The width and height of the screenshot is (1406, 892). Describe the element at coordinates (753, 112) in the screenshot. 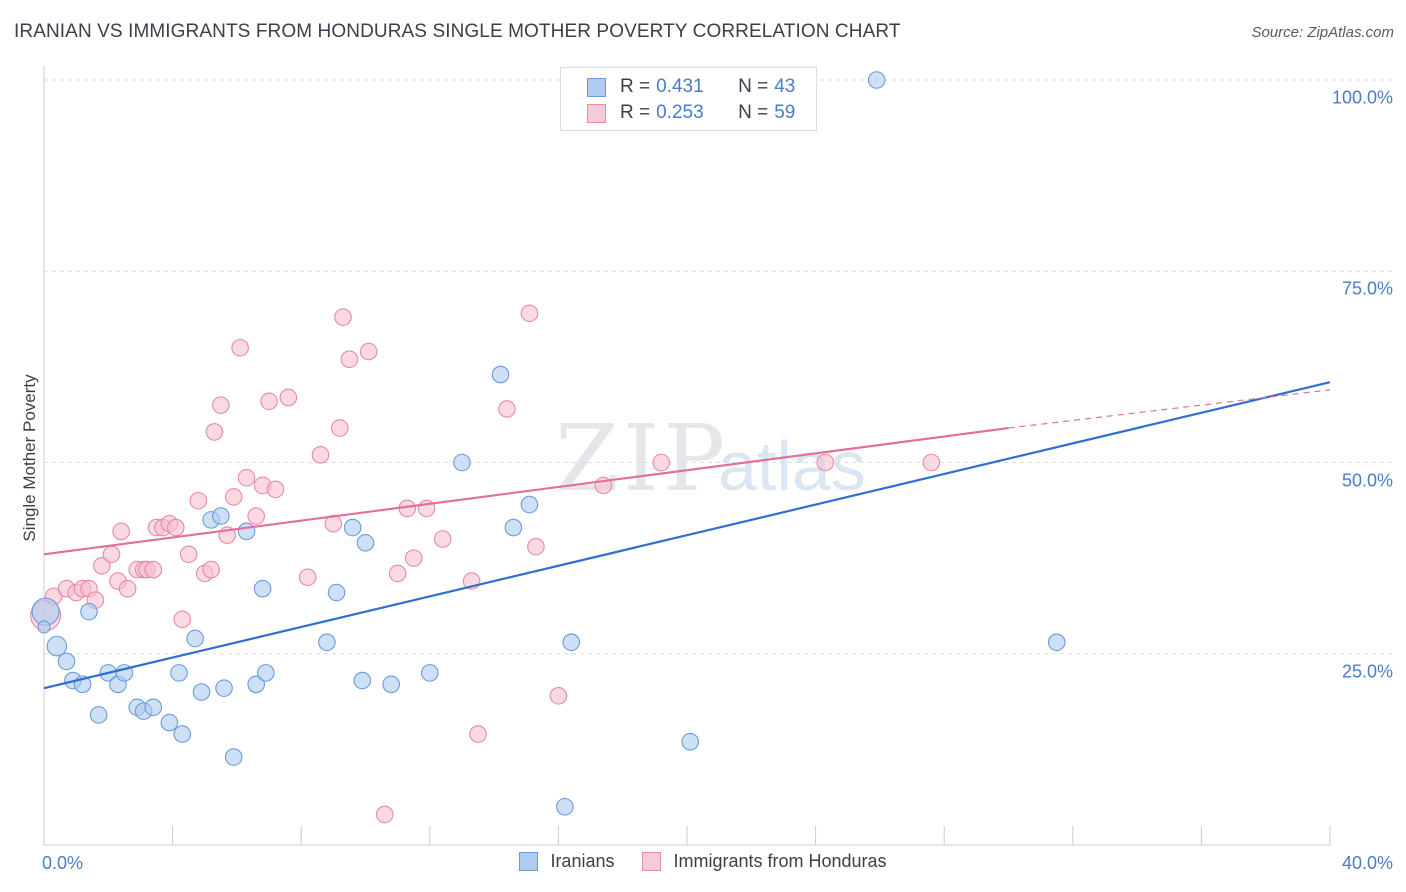

I see `honduras-n-label: N =` at that location.